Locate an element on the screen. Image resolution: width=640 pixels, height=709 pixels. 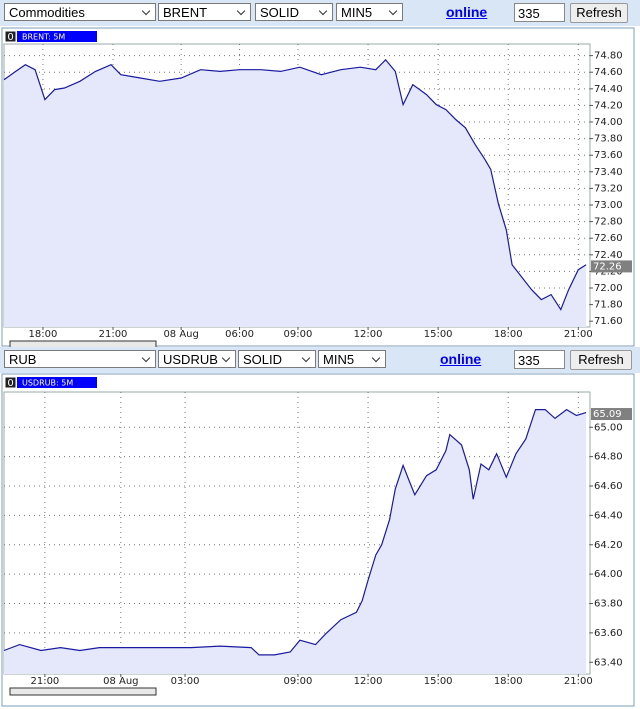
y-tick-label: 64.80 is located at coordinates (608, 457).